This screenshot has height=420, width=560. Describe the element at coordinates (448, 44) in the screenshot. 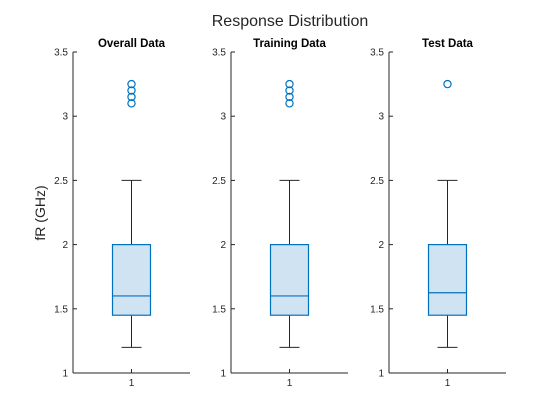

I see `panel-title: Test Data` at that location.